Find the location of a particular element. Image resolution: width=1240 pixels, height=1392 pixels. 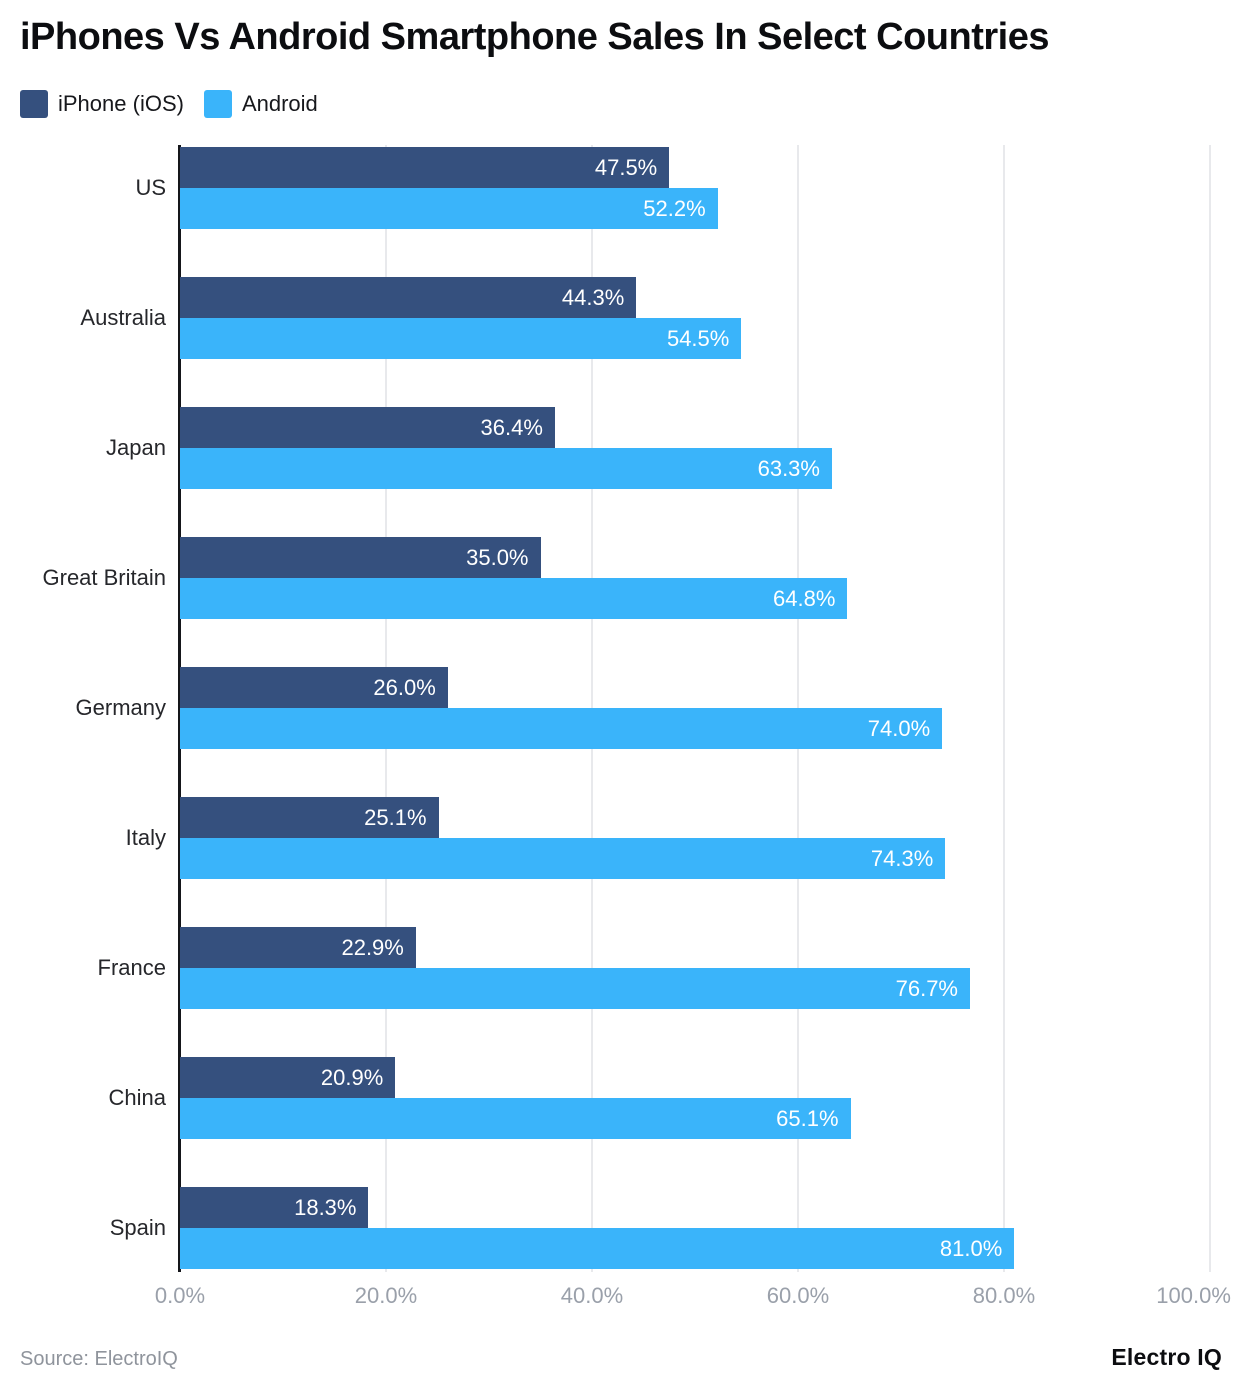

x-axis: 0.0% 20.0% 40.0% 60.0% 80.0% 100.0% is located at coordinates (693, 1298).